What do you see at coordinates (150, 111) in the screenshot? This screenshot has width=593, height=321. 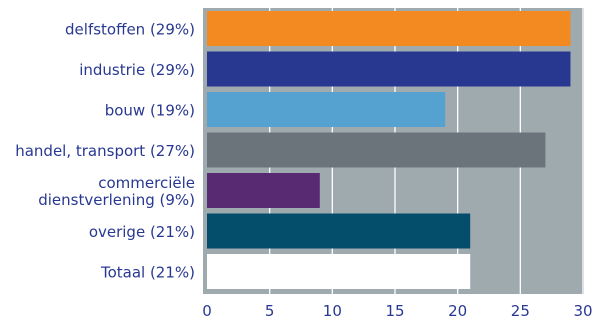 I see `category-label: bouw (19%)` at bounding box center [150, 111].